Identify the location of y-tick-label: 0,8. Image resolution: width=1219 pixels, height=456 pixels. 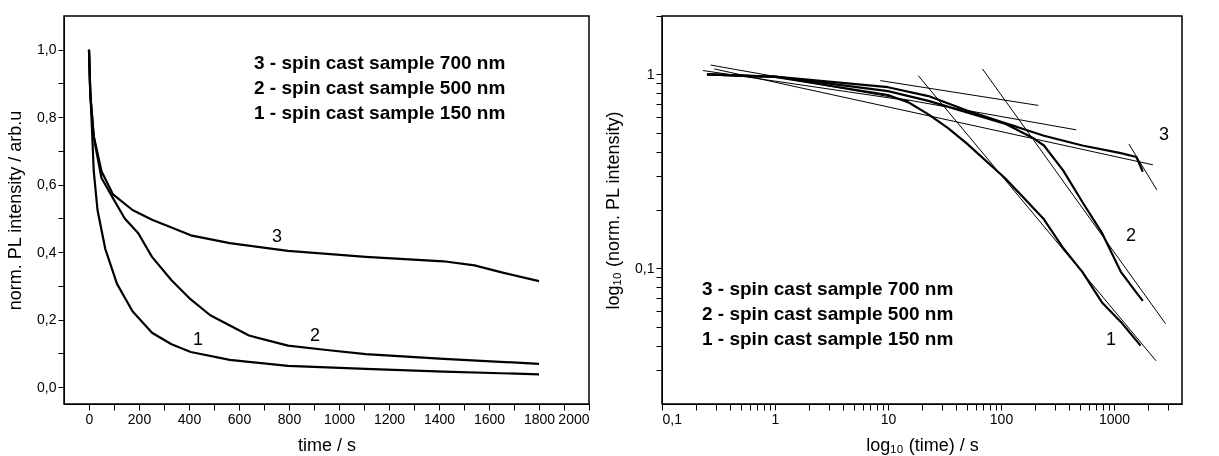
(47, 116).